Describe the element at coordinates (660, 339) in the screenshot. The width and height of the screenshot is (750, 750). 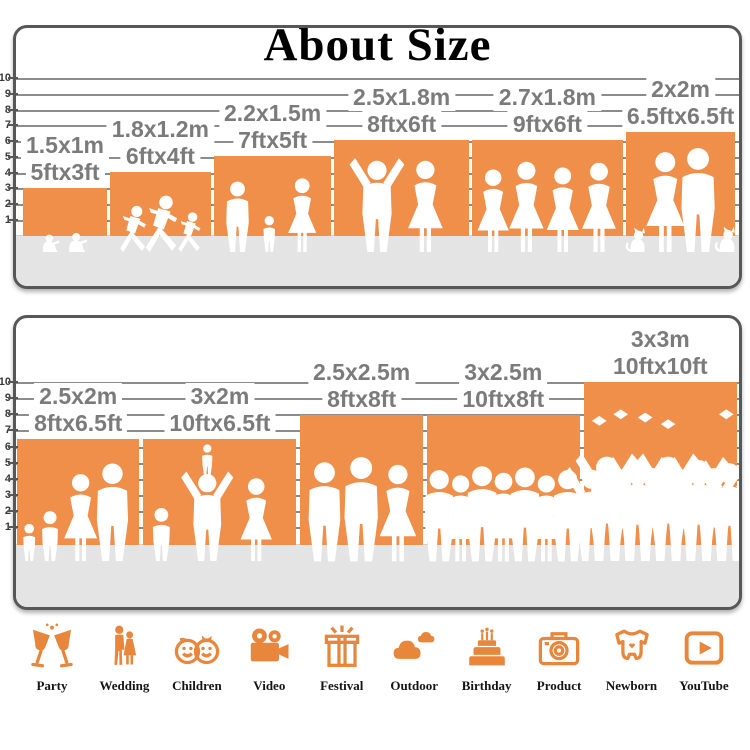
I see `size-label-metric: 3x3m` at that location.